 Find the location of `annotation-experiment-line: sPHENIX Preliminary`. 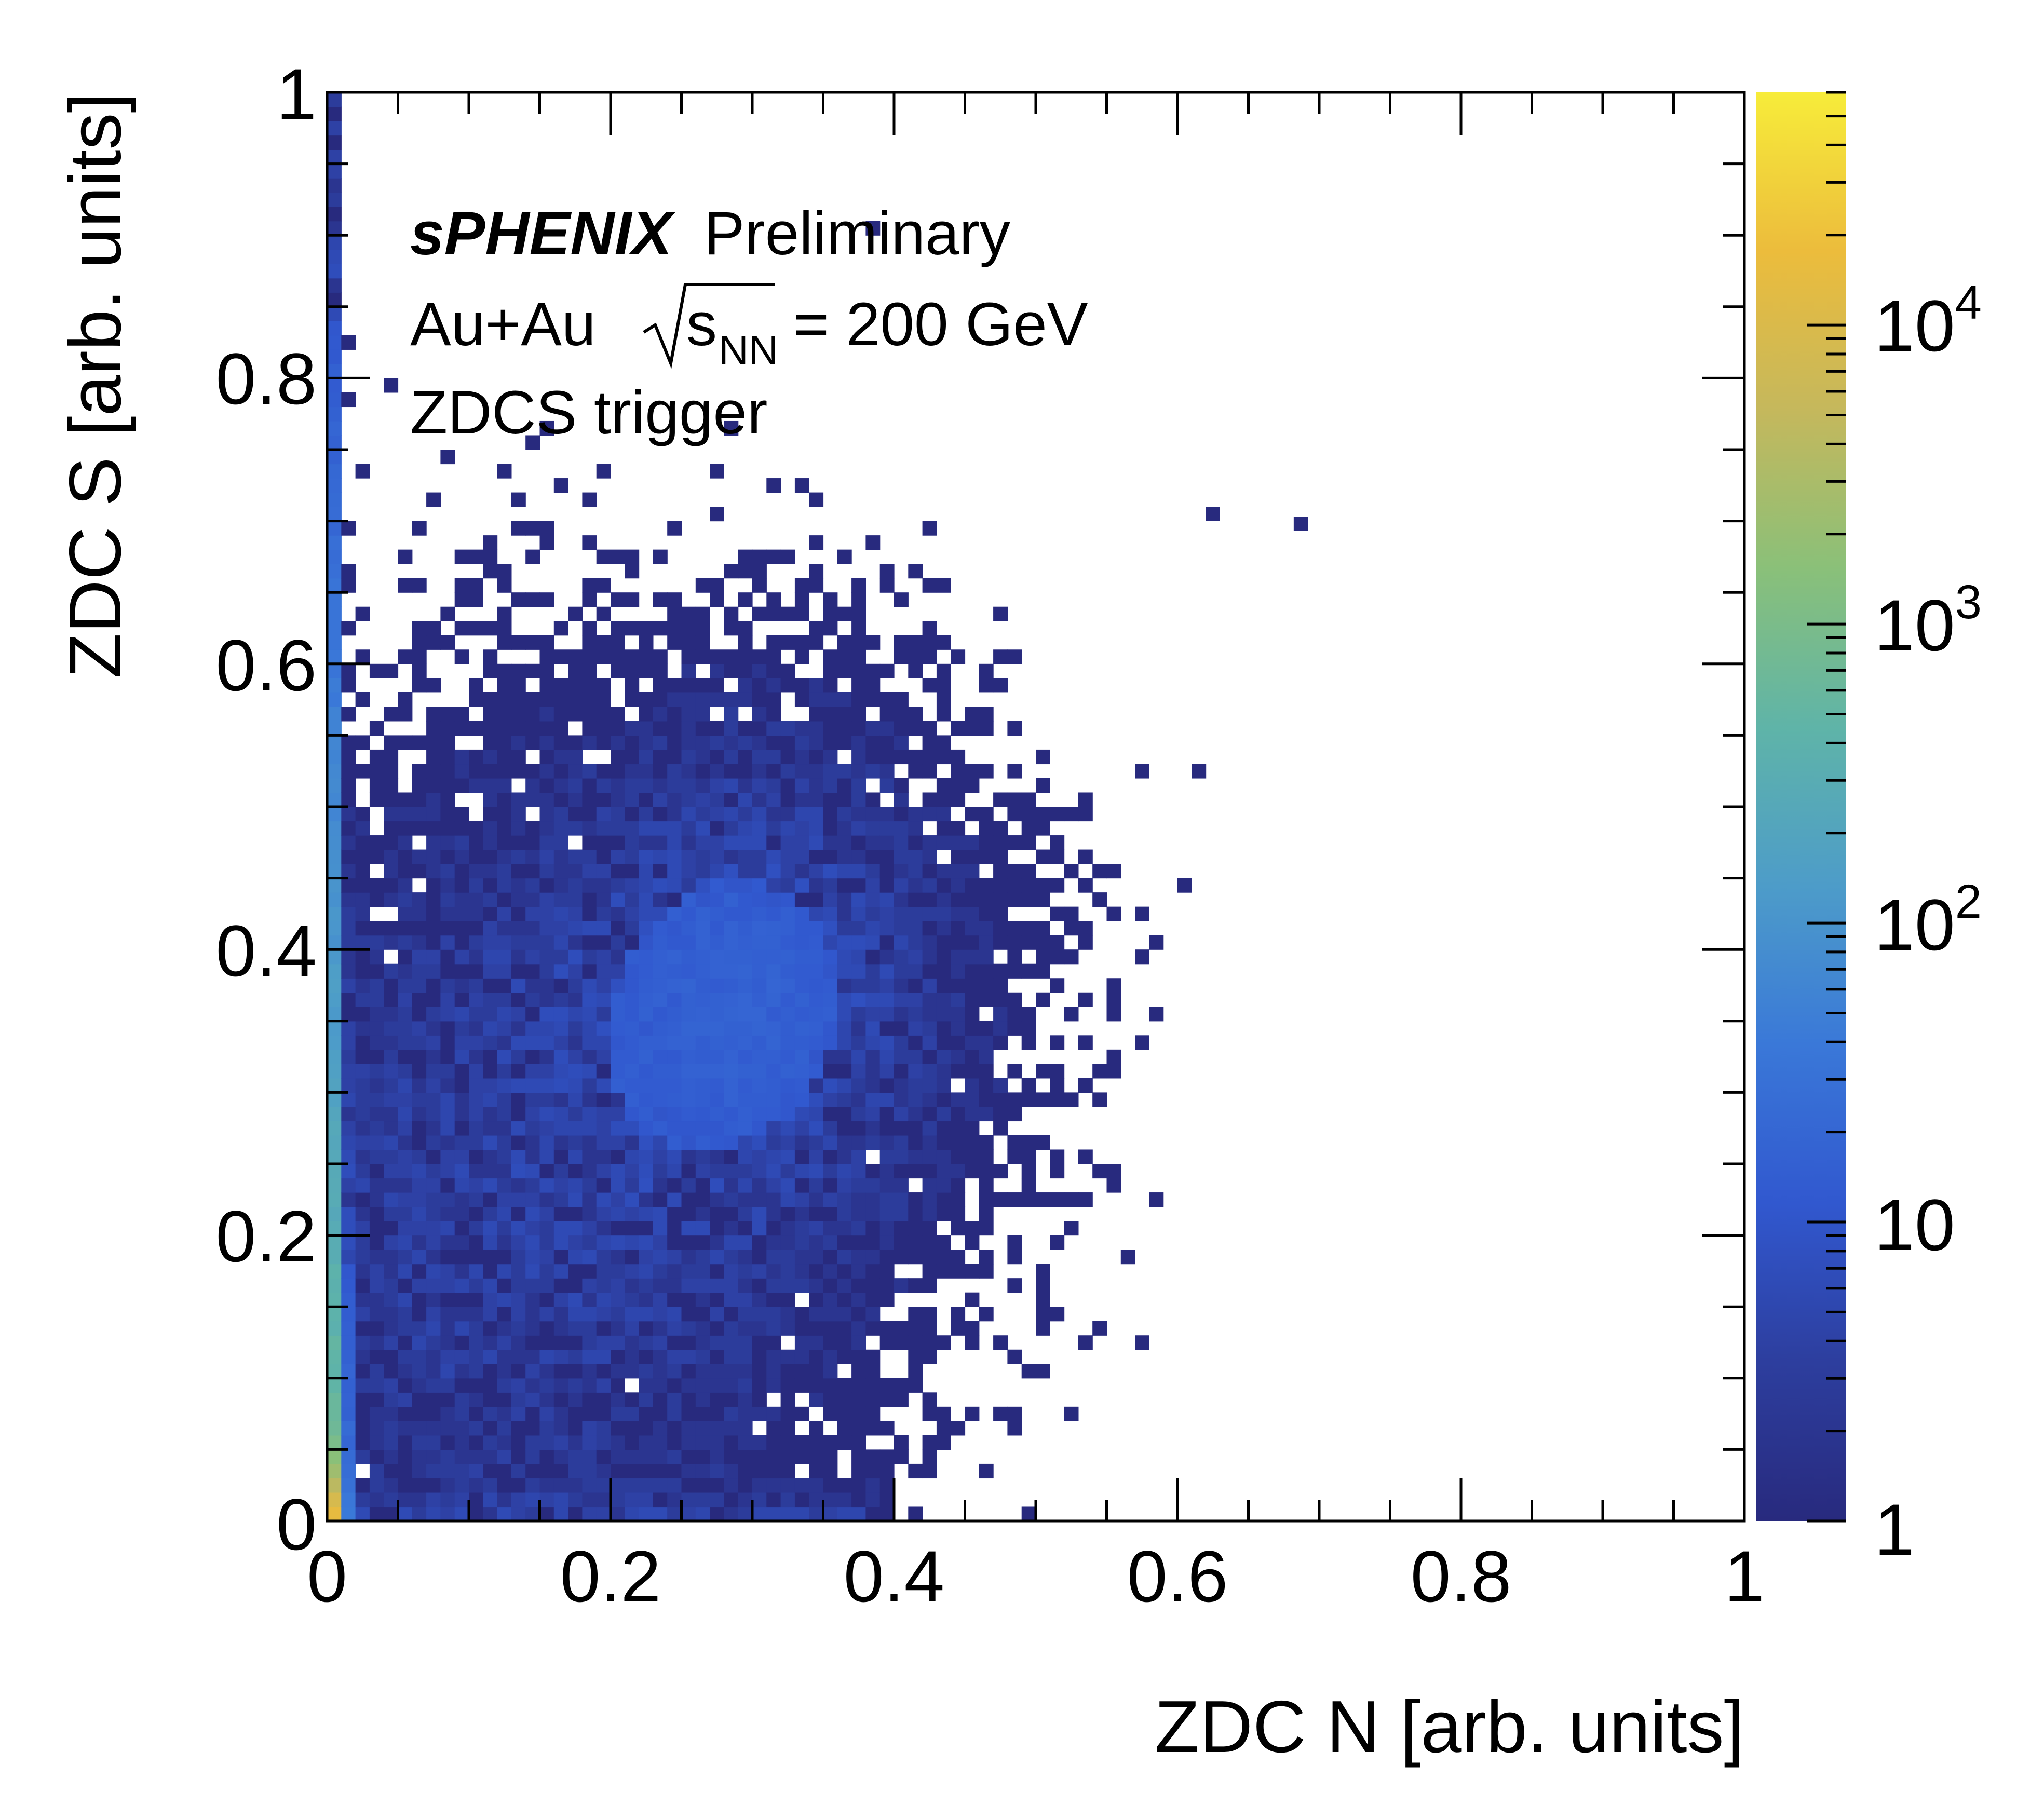

annotation-experiment-line: sPHENIX Preliminary is located at coordinates (710, 233).